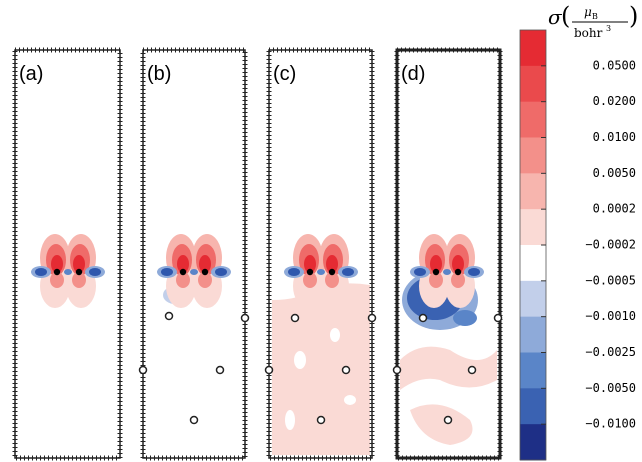 This screenshot has width=642, height=462. I want to click on colorbar-label: 0.0050, so click(614, 173).